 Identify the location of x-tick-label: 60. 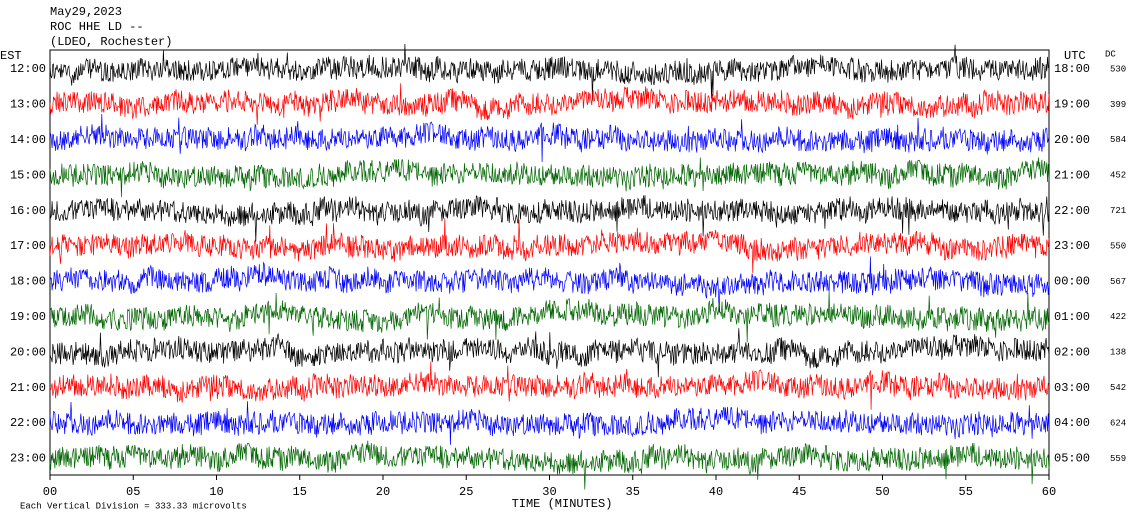
(1049, 492).